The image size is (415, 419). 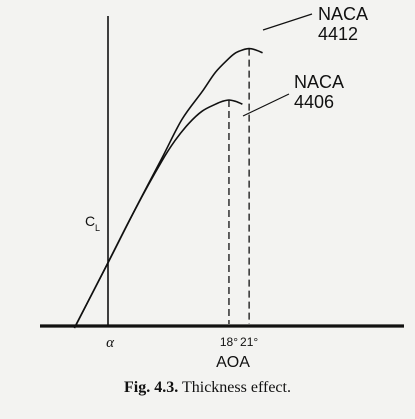 I want to click on figure-number: Fig. 4.3., so click(x=151, y=387).